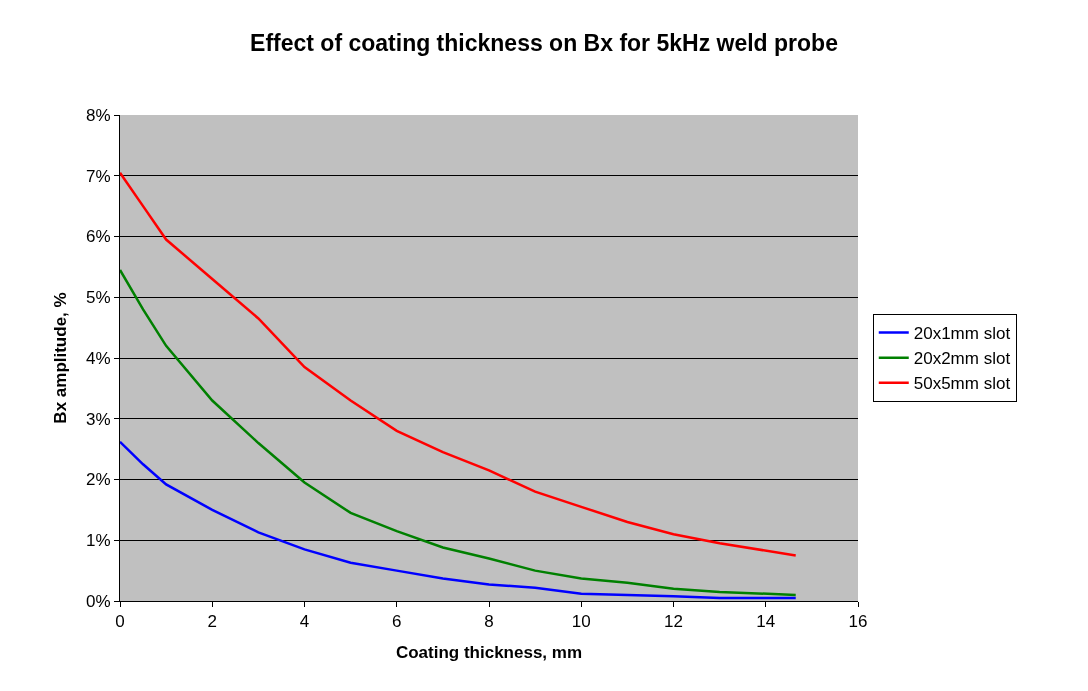 The image size is (1088, 691). I want to click on x-tick-label: 4, so click(304, 622).